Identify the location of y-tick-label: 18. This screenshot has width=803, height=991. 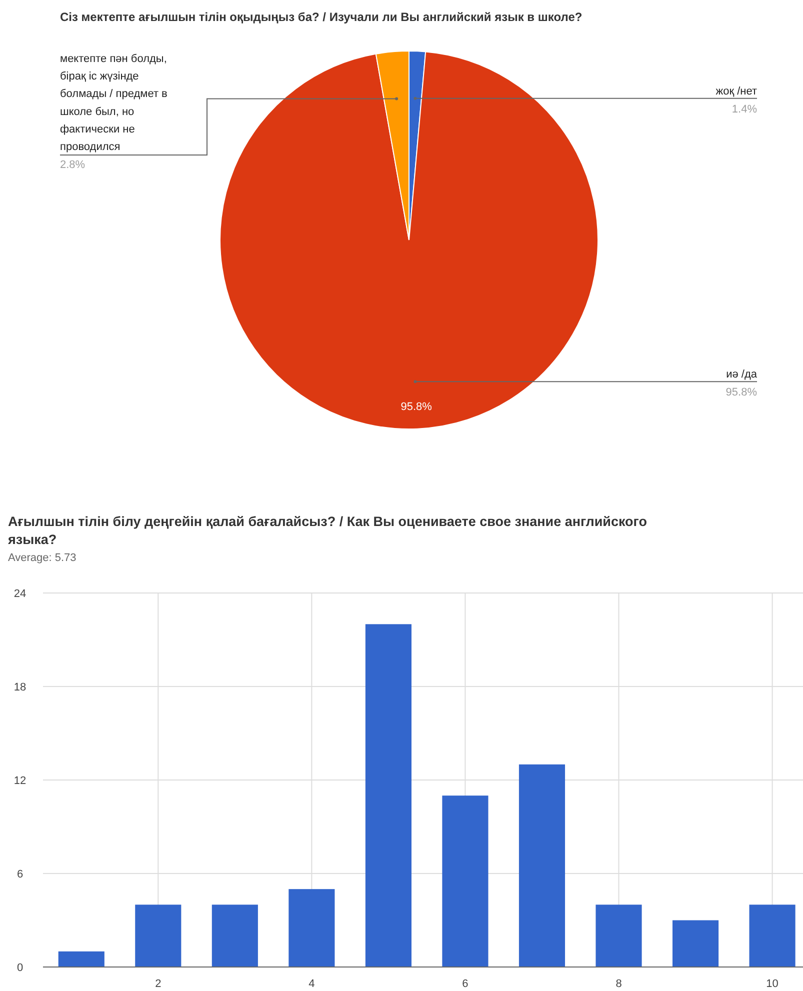
(20, 688).